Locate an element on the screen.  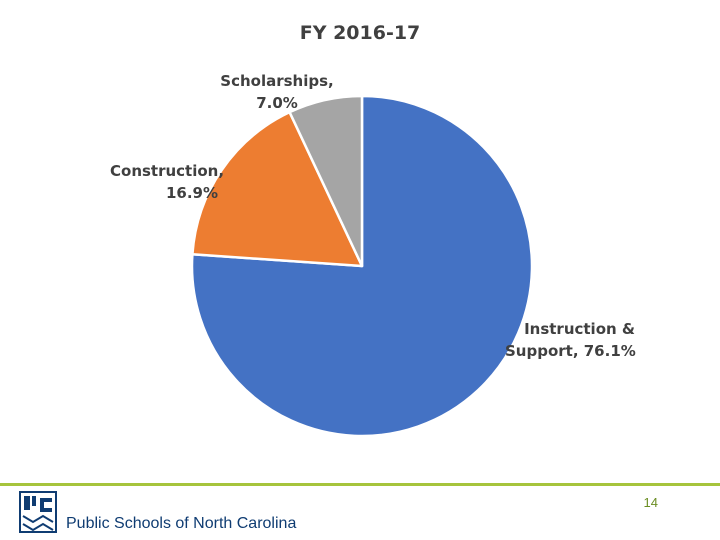
pie-slice-scholarships is located at coordinates (326, 181).